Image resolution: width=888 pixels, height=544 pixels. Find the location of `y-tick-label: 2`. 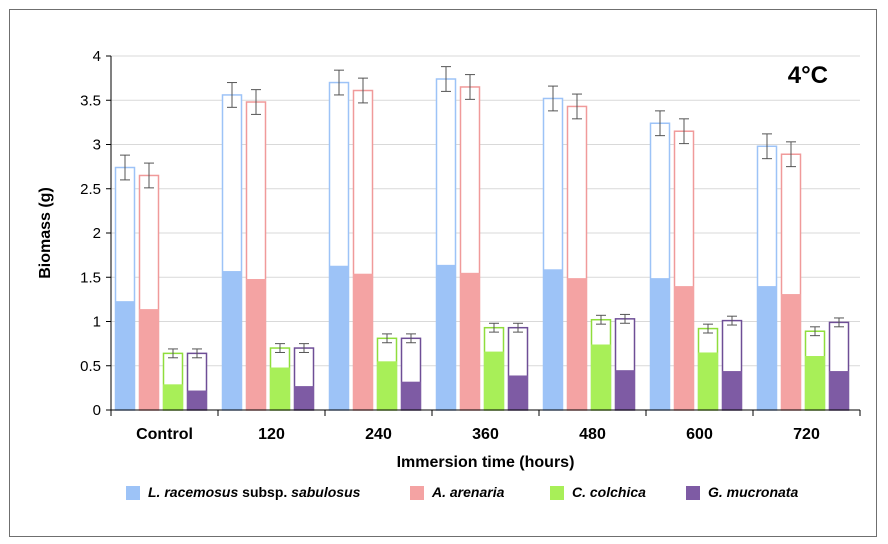

y-tick-label: 2 is located at coordinates (97, 233).